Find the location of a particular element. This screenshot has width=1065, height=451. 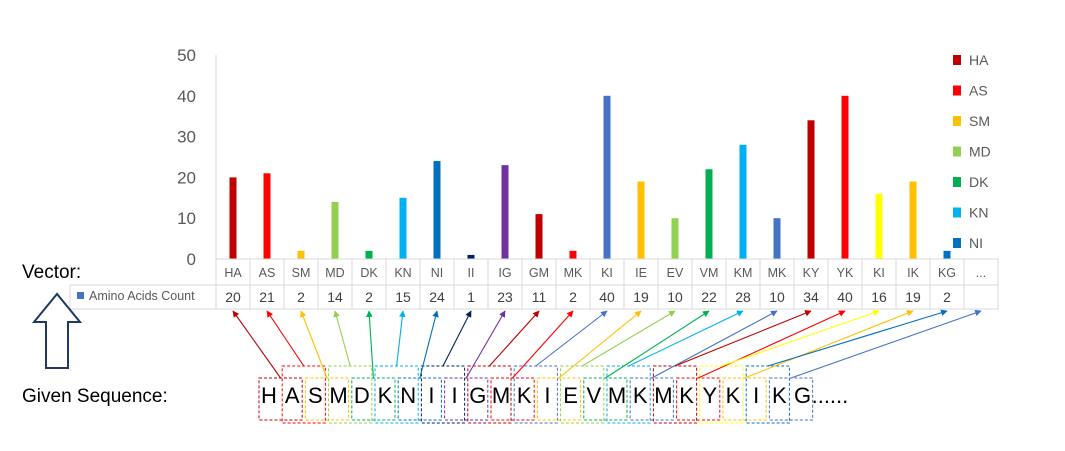

bar-as is located at coordinates (267, 216).